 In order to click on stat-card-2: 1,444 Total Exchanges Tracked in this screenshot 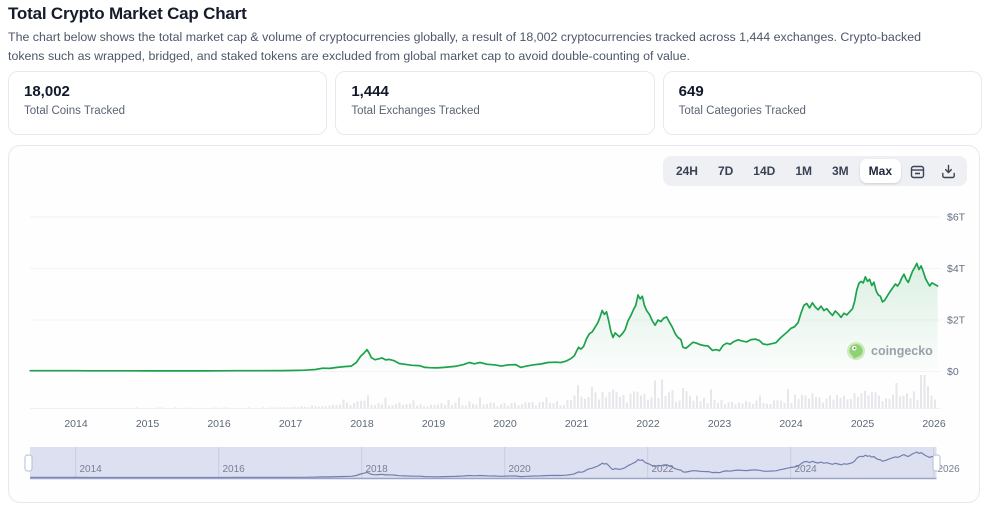, I will do `click(495, 103)`.